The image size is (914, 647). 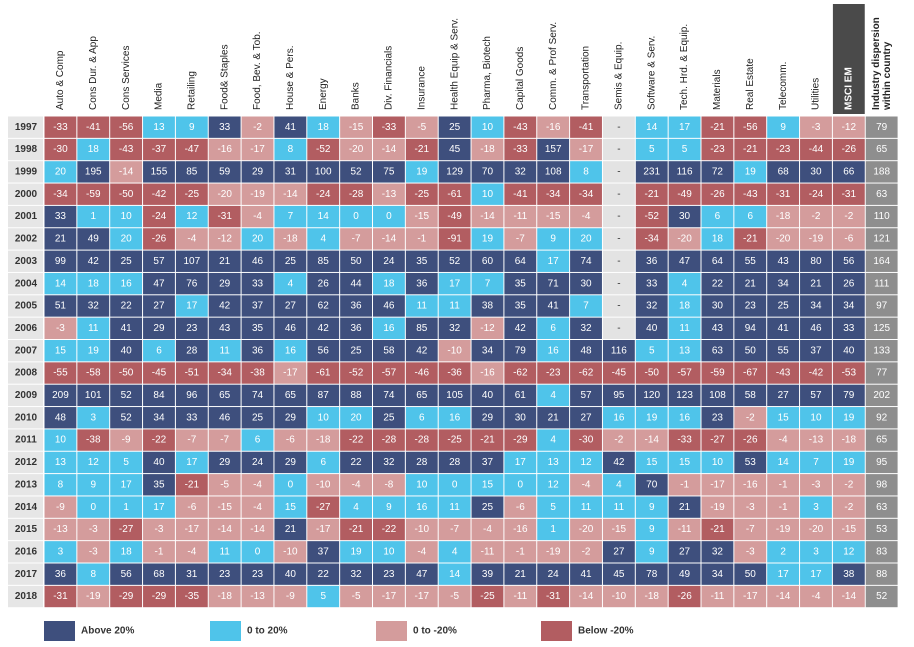 I want to click on cell-value: 32, so click(x=586, y=328).